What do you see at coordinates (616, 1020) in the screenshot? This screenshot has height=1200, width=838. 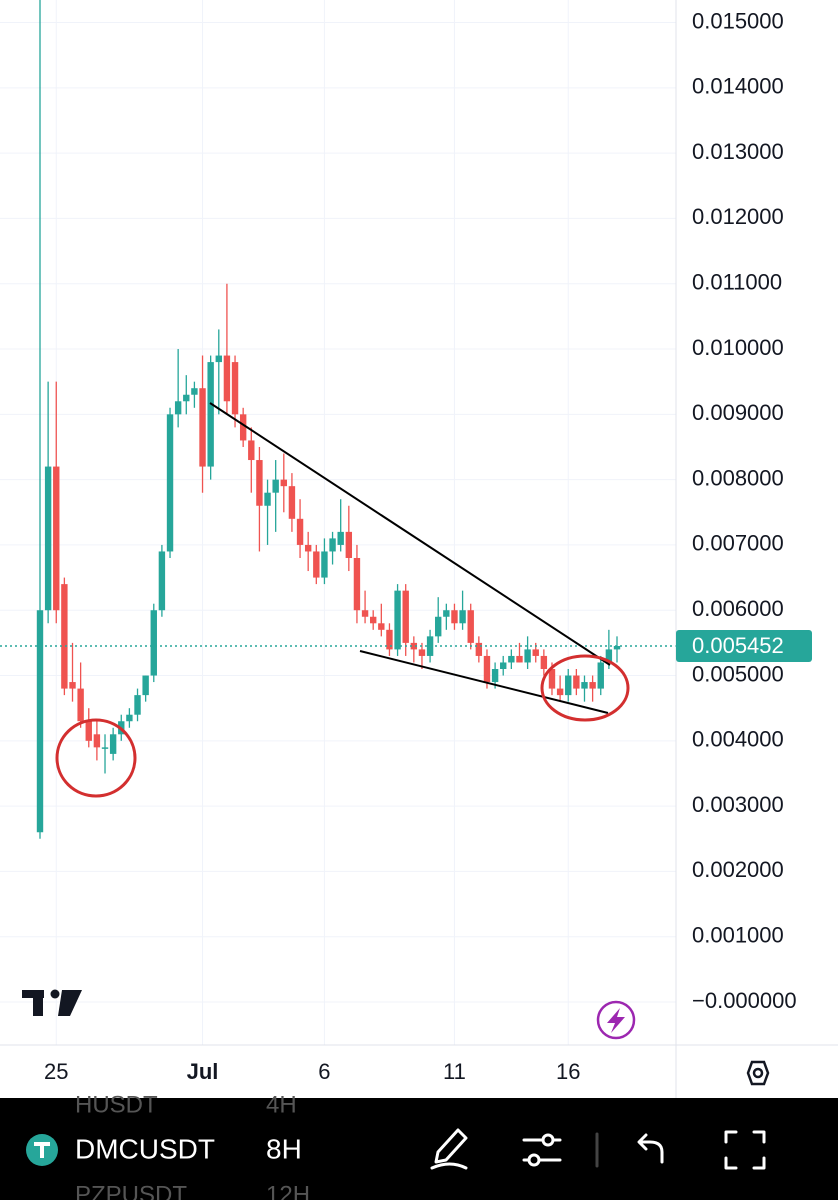 I see `lightning-button` at bounding box center [616, 1020].